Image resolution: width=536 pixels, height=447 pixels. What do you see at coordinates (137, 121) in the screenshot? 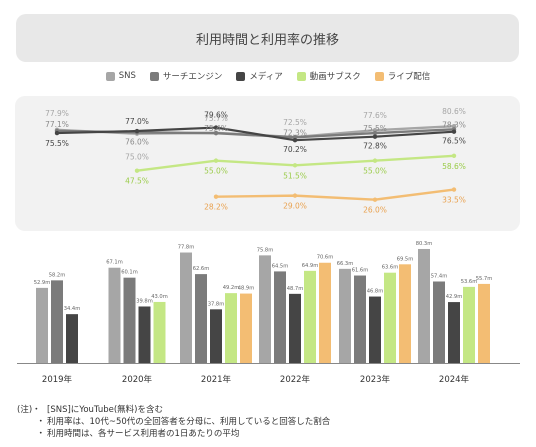
I see `line-value-label-media: 77.0%` at bounding box center [137, 121].